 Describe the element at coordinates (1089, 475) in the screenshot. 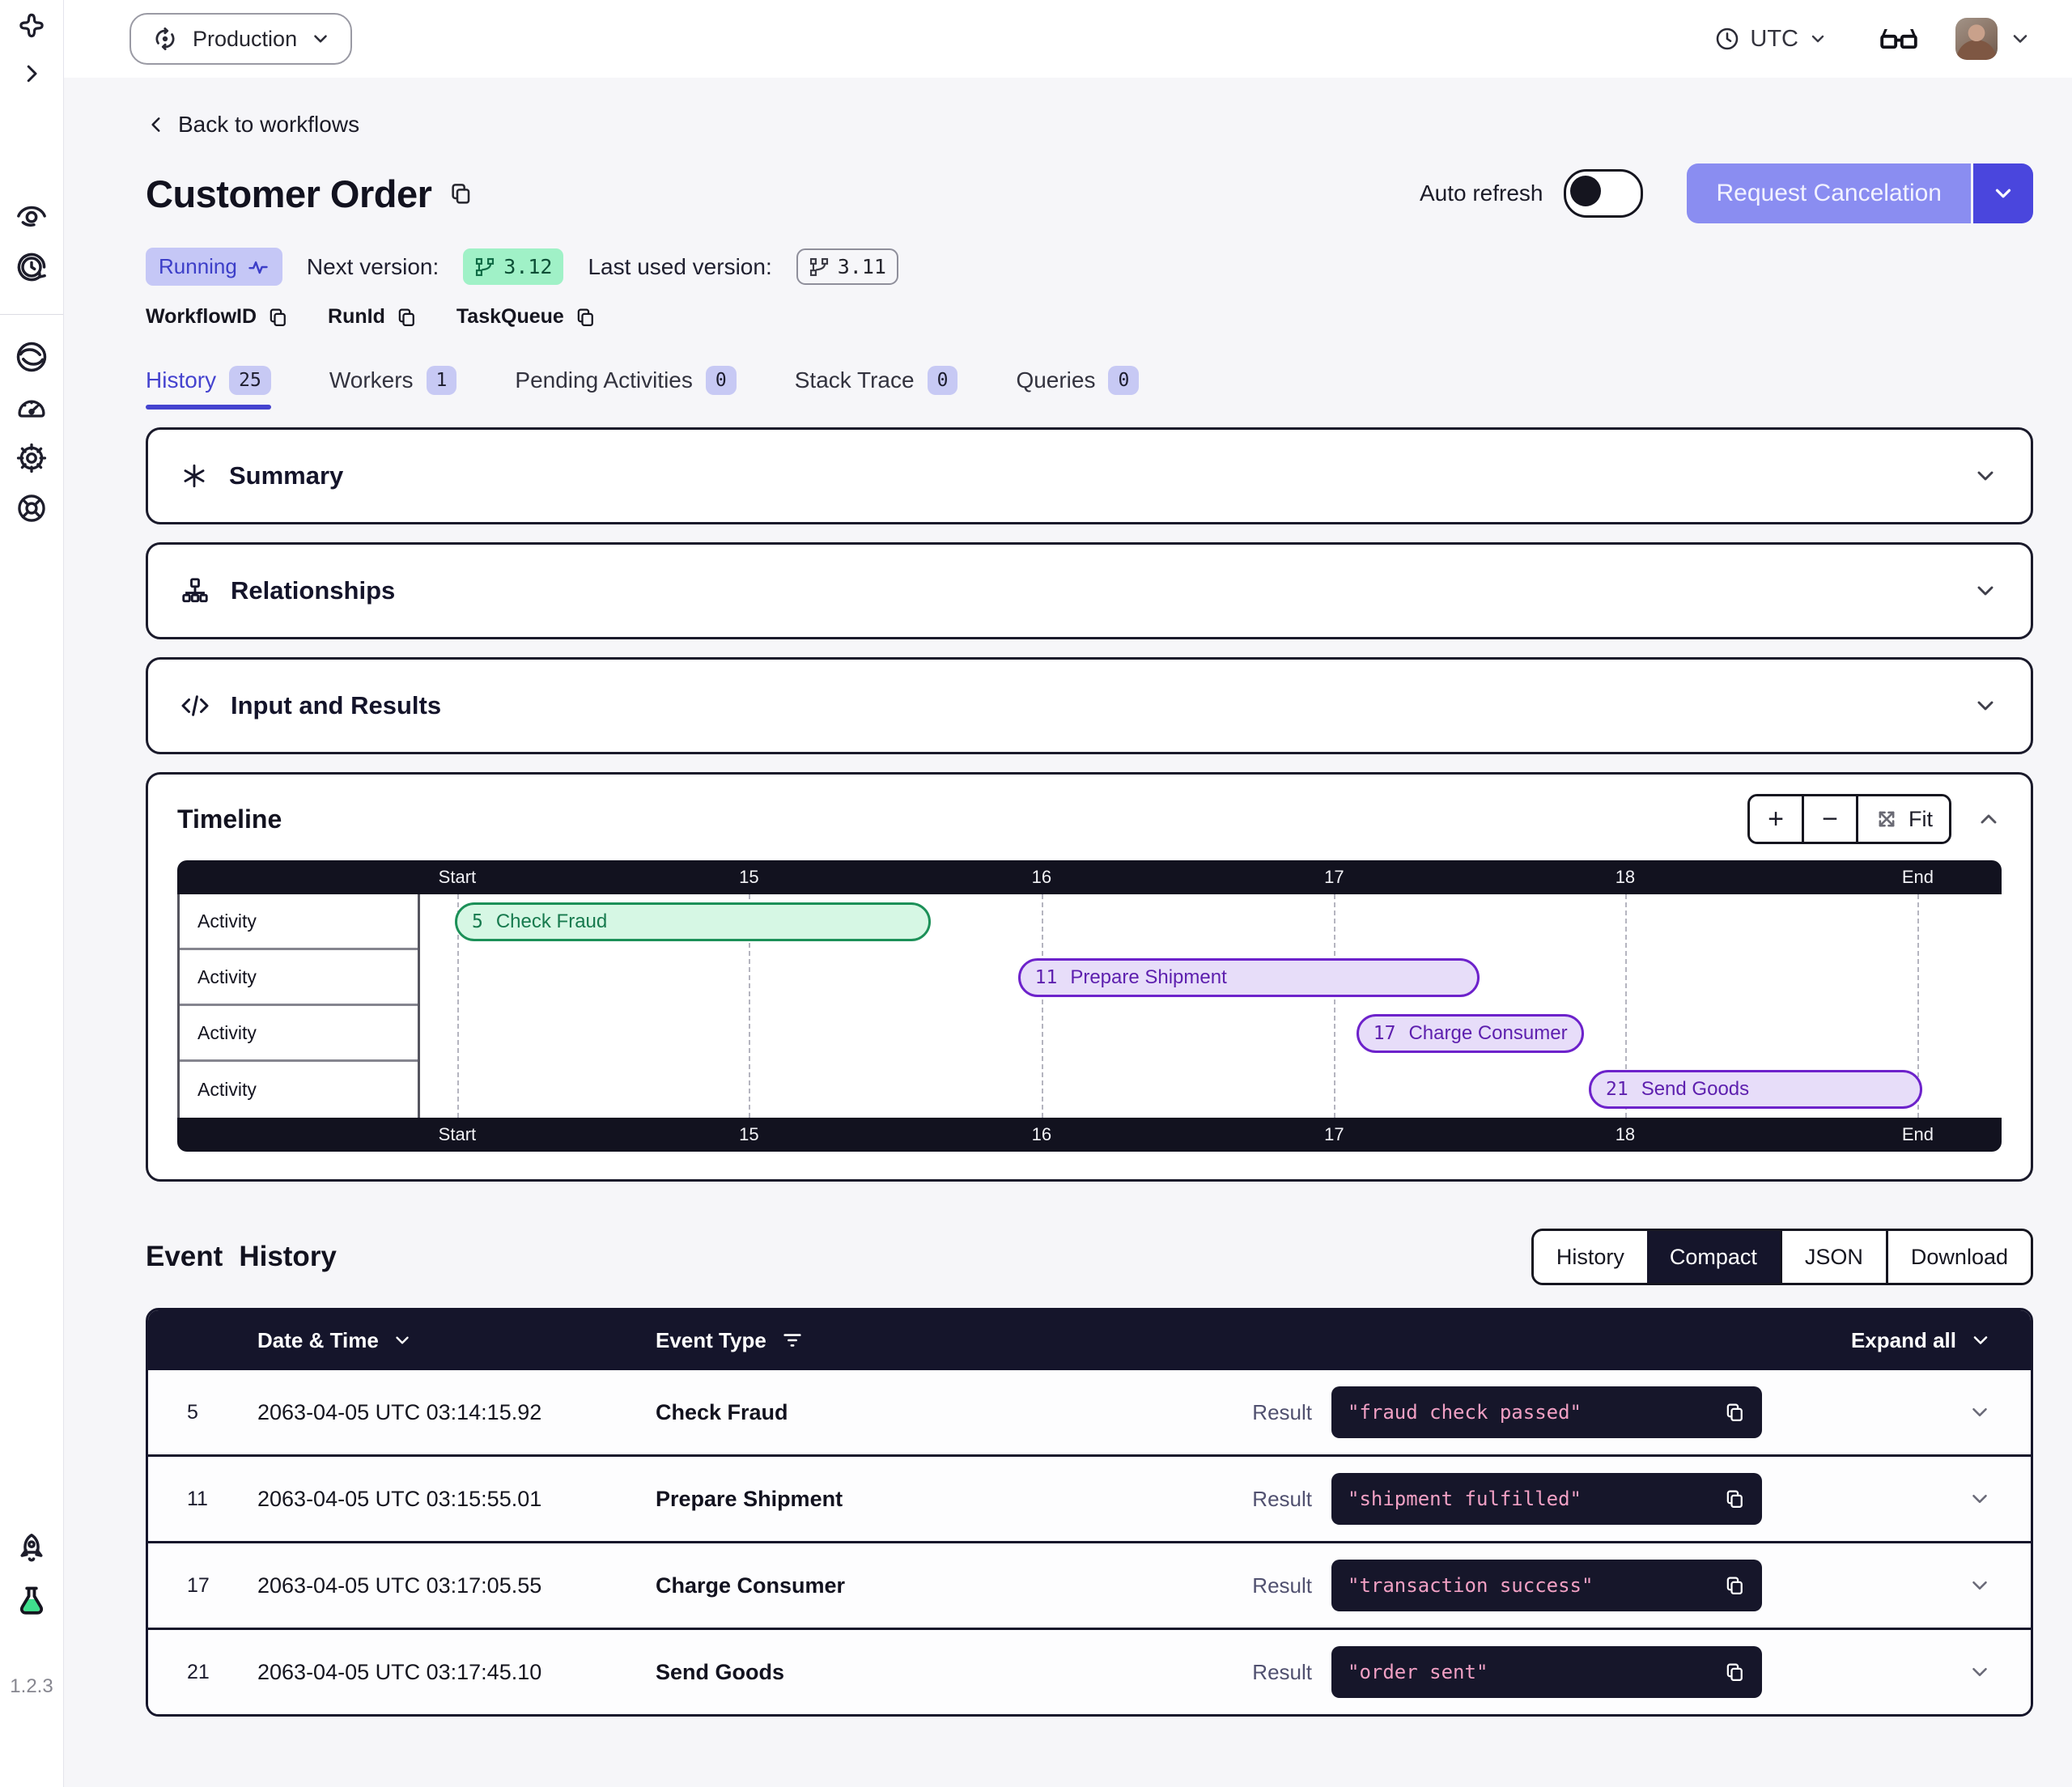

I see `summary-section: Summary` at that location.